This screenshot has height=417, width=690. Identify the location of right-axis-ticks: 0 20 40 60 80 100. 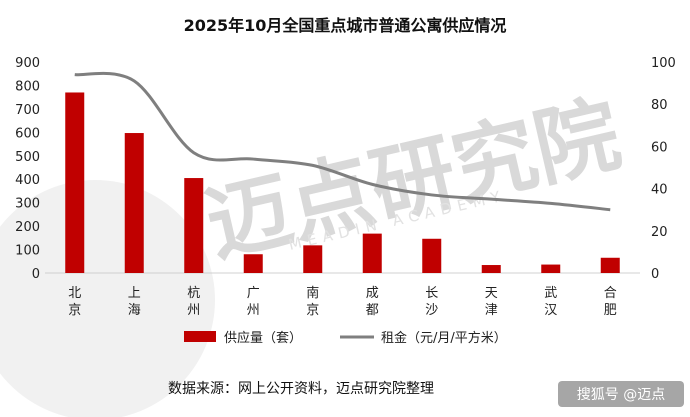
(663, 169).